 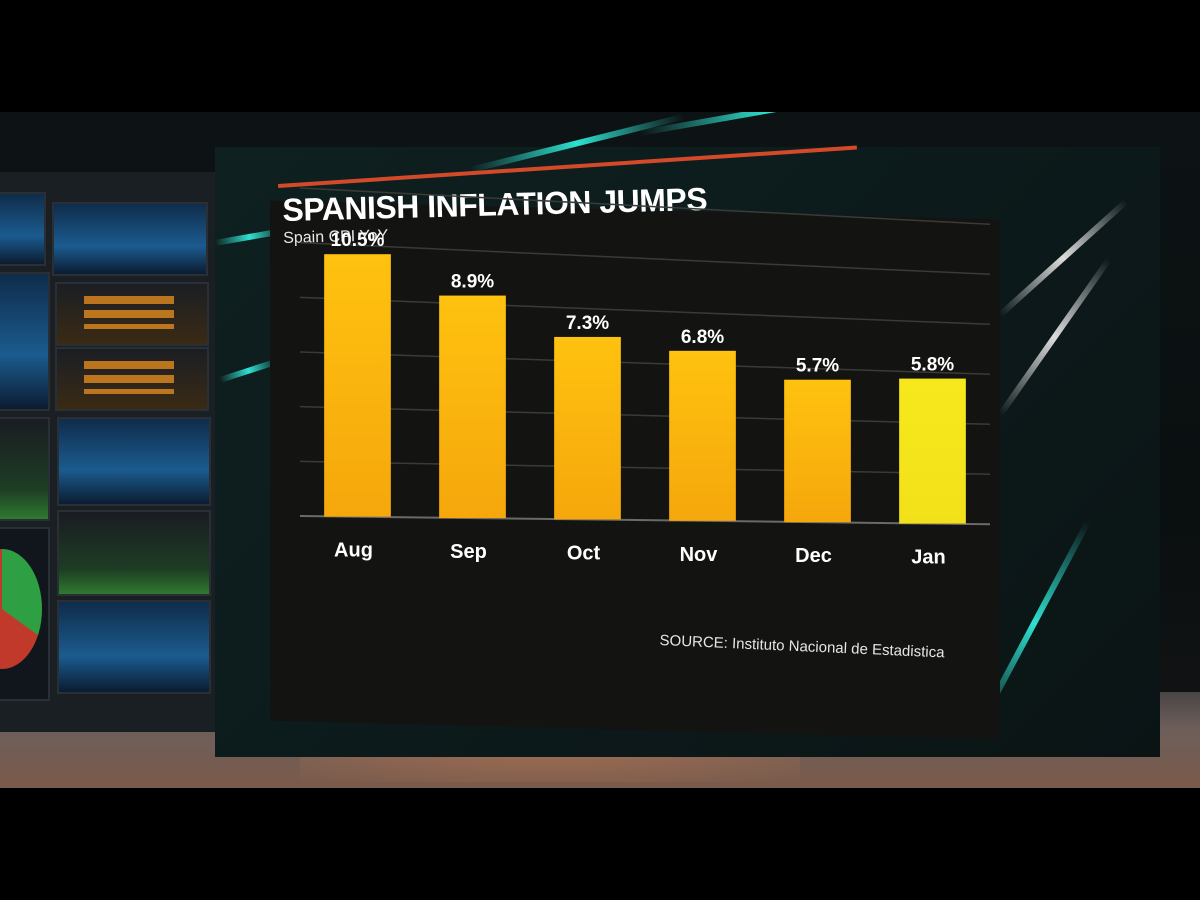 I want to click on bar-dec, so click(x=817, y=451).